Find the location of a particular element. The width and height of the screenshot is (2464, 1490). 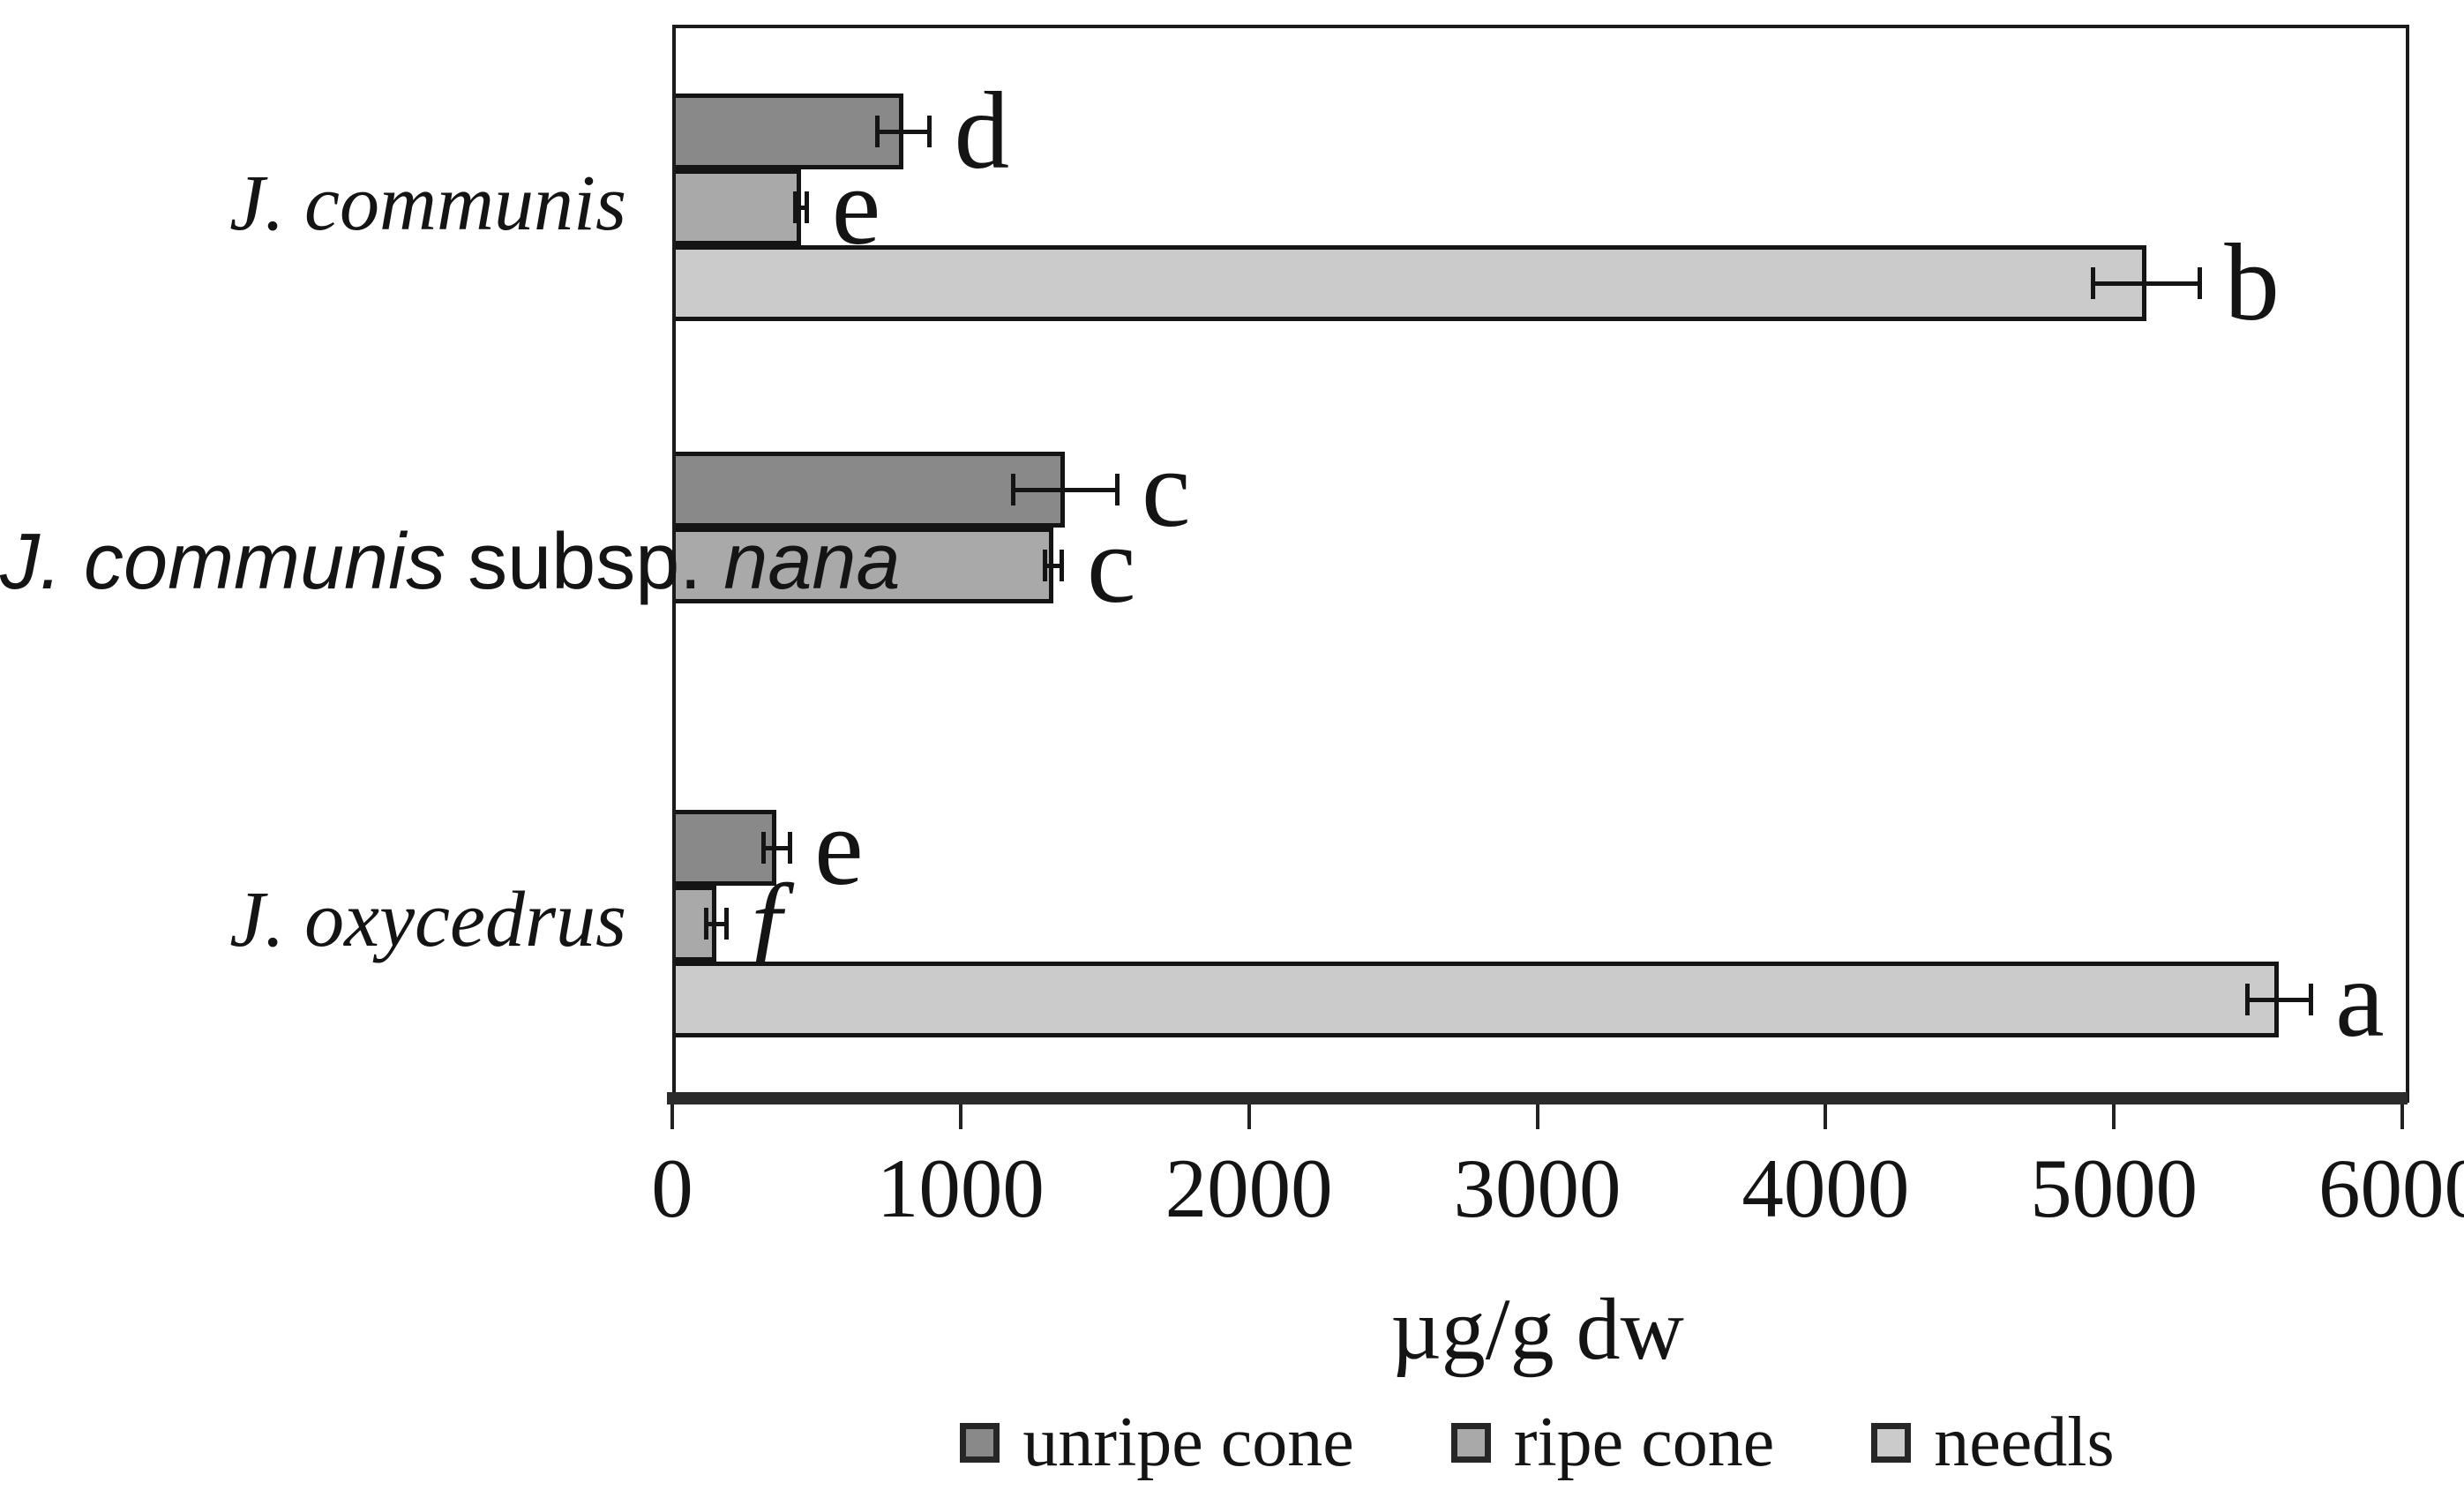

legend: unripe cone ripe cone needls is located at coordinates (1537, 1442).